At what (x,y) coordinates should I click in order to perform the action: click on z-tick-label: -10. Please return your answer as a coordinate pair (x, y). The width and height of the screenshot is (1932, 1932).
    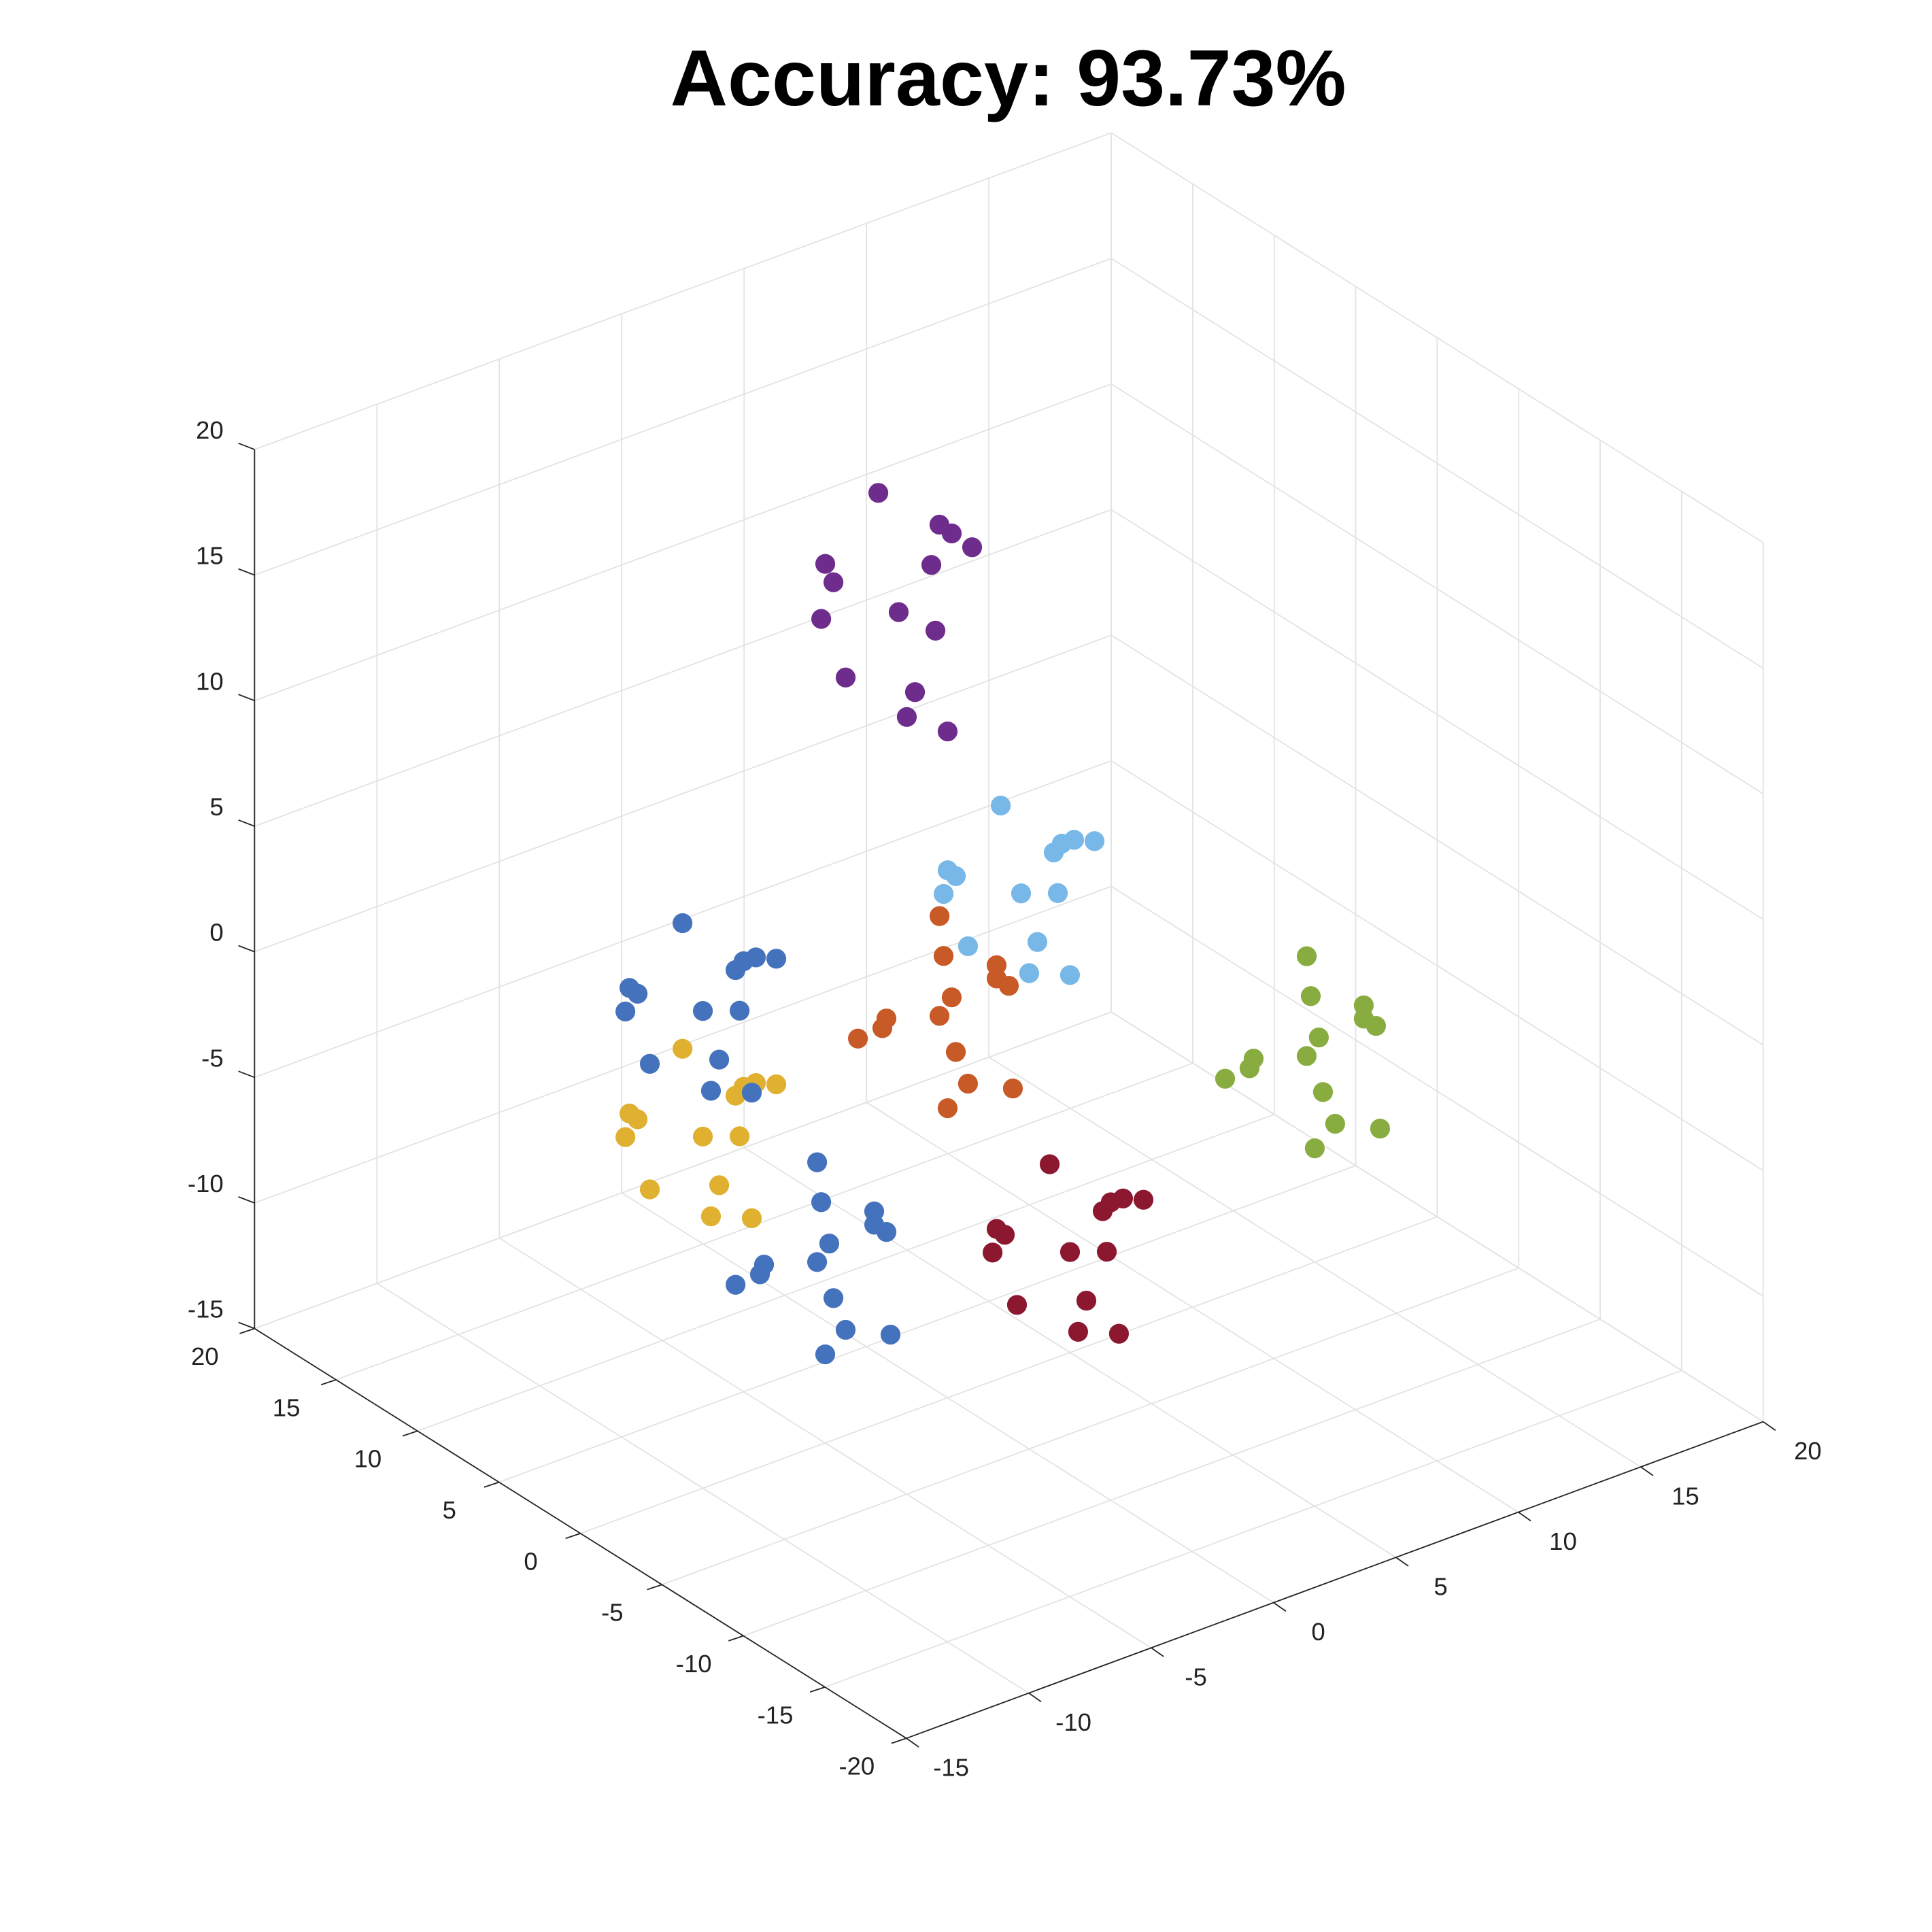
    Looking at the image, I should click on (206, 1184).